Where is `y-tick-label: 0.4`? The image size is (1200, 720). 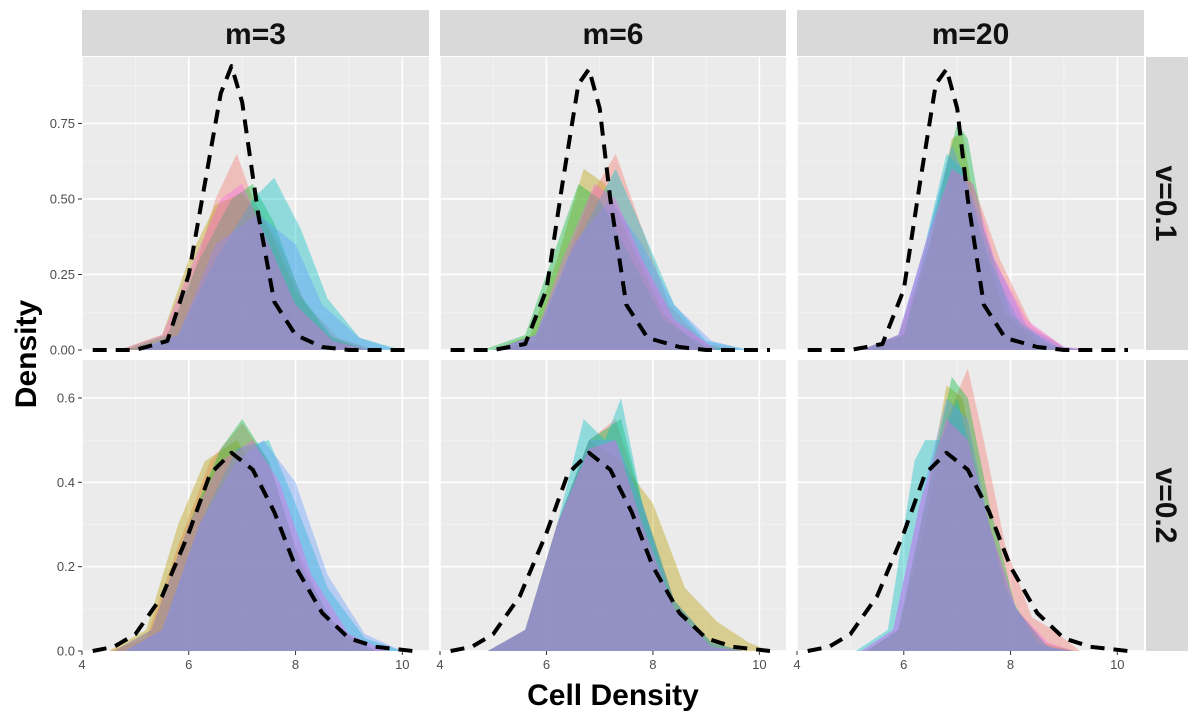
y-tick-label: 0.4 is located at coordinates (66, 482).